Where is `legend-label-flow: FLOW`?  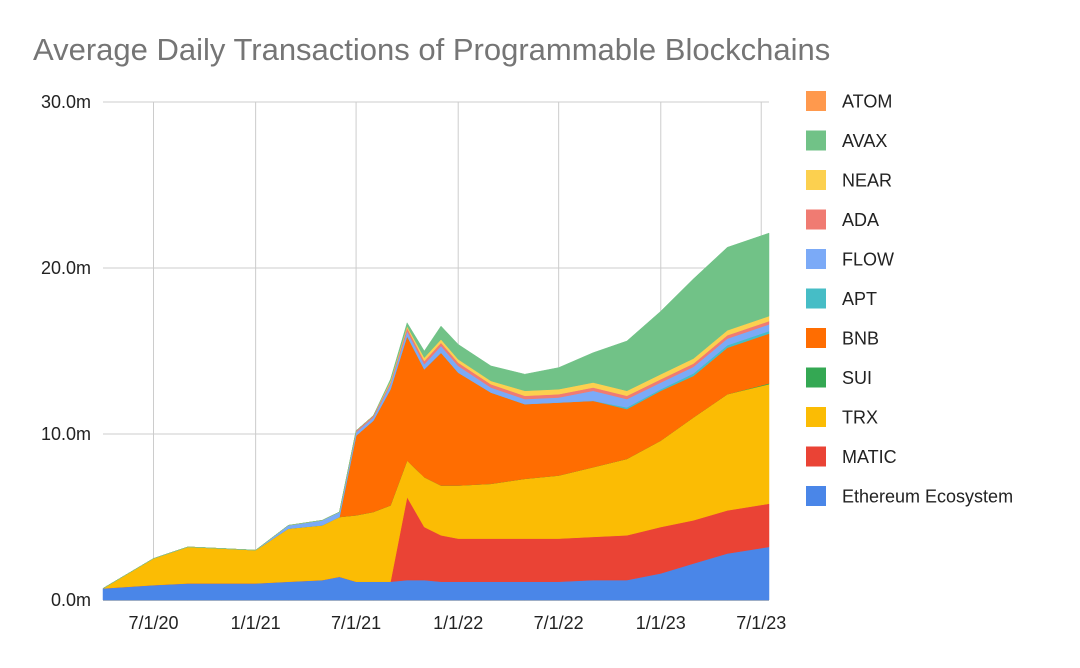 legend-label-flow: FLOW is located at coordinates (868, 260).